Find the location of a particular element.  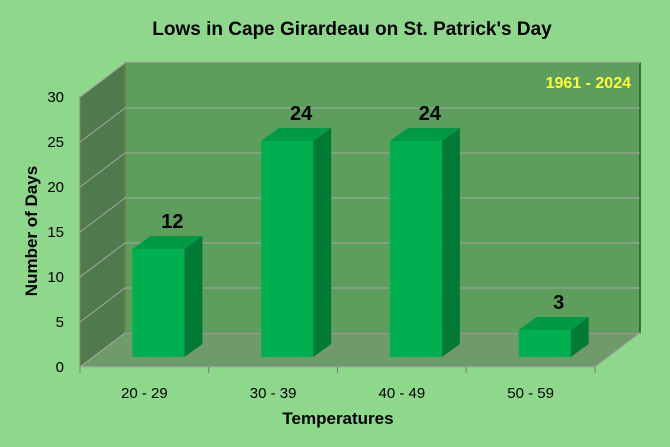

plot-floor is located at coordinates (360, 350).